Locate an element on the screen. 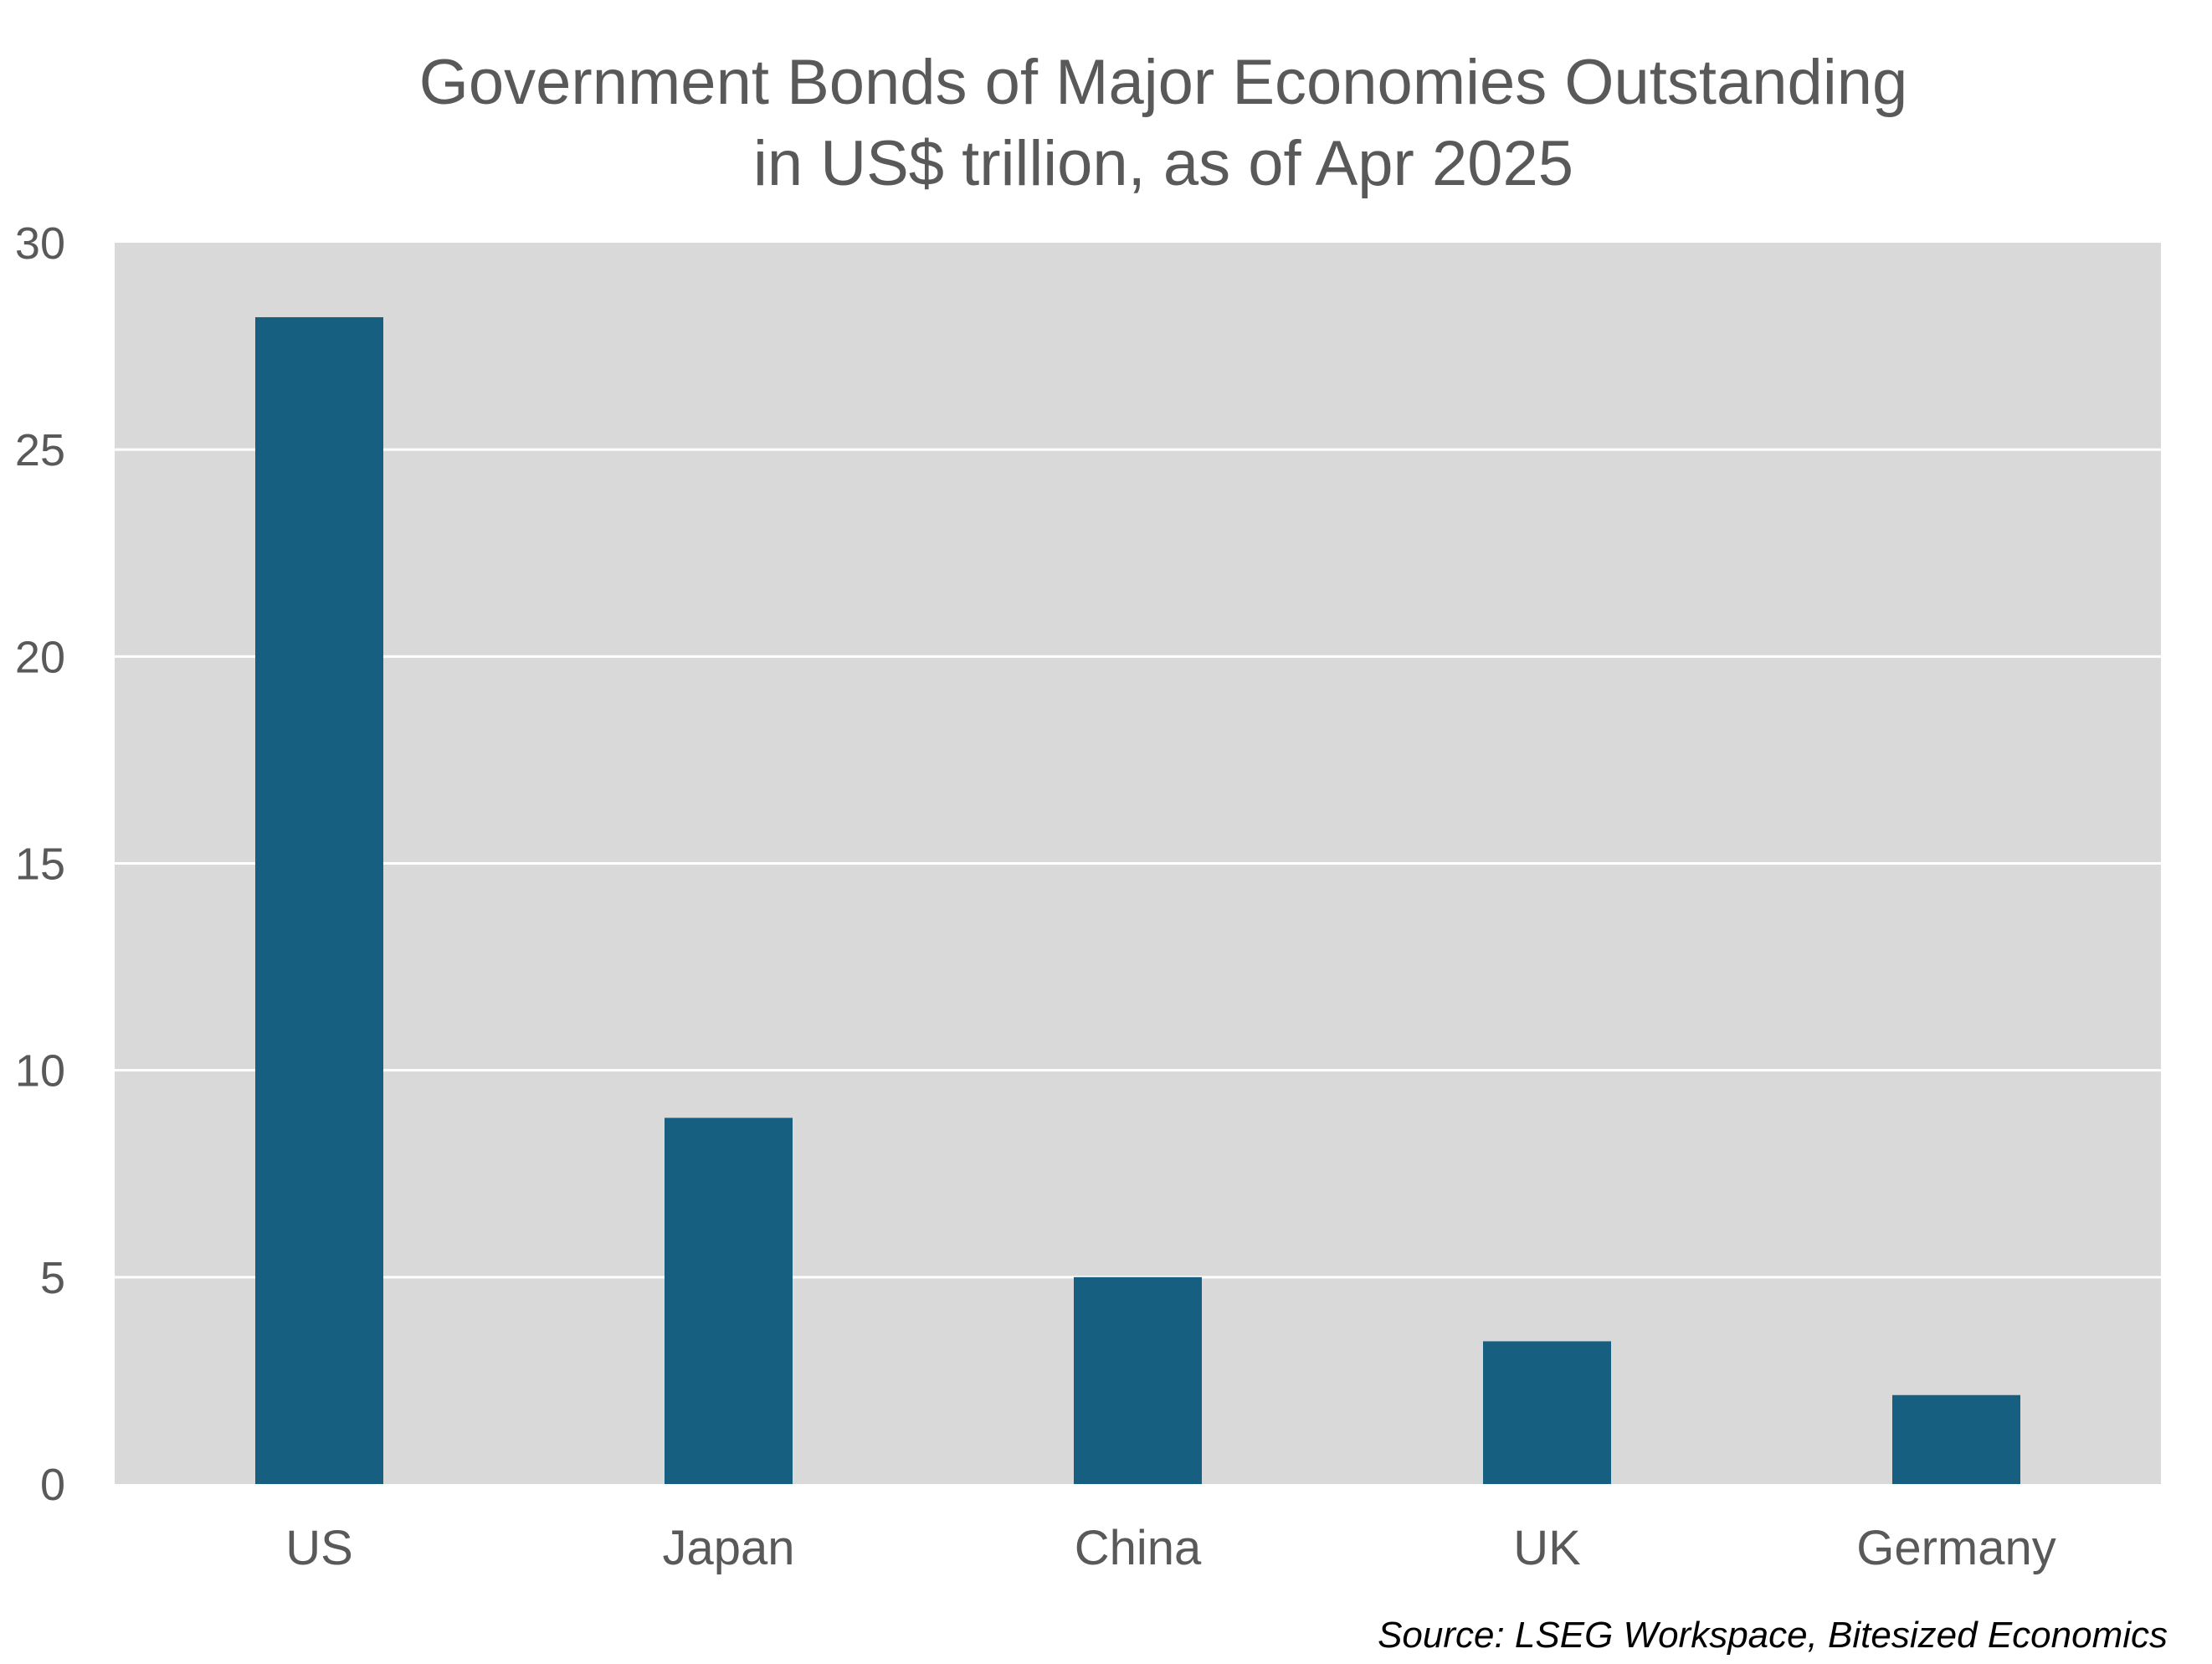 Image resolution: width=2212 pixels, height=1664 pixels. bar-us is located at coordinates (319, 901).